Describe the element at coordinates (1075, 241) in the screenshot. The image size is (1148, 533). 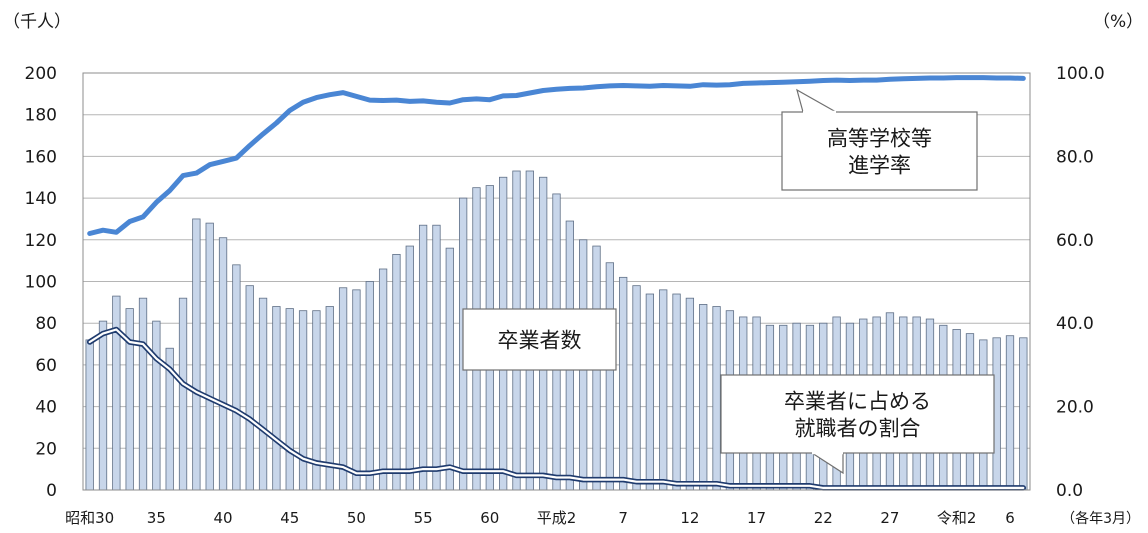
I see `right-tick-label: 60.0` at that location.